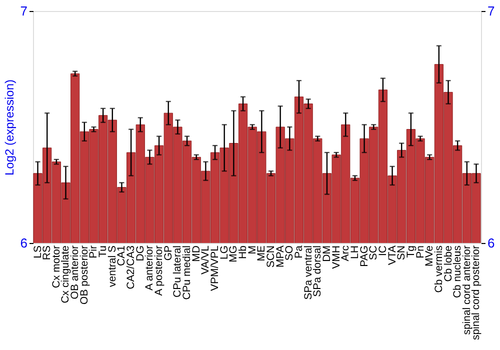  What do you see at coordinates (38, 252) in the screenshot?
I see `x-tick-label: LS` at bounding box center [38, 252].